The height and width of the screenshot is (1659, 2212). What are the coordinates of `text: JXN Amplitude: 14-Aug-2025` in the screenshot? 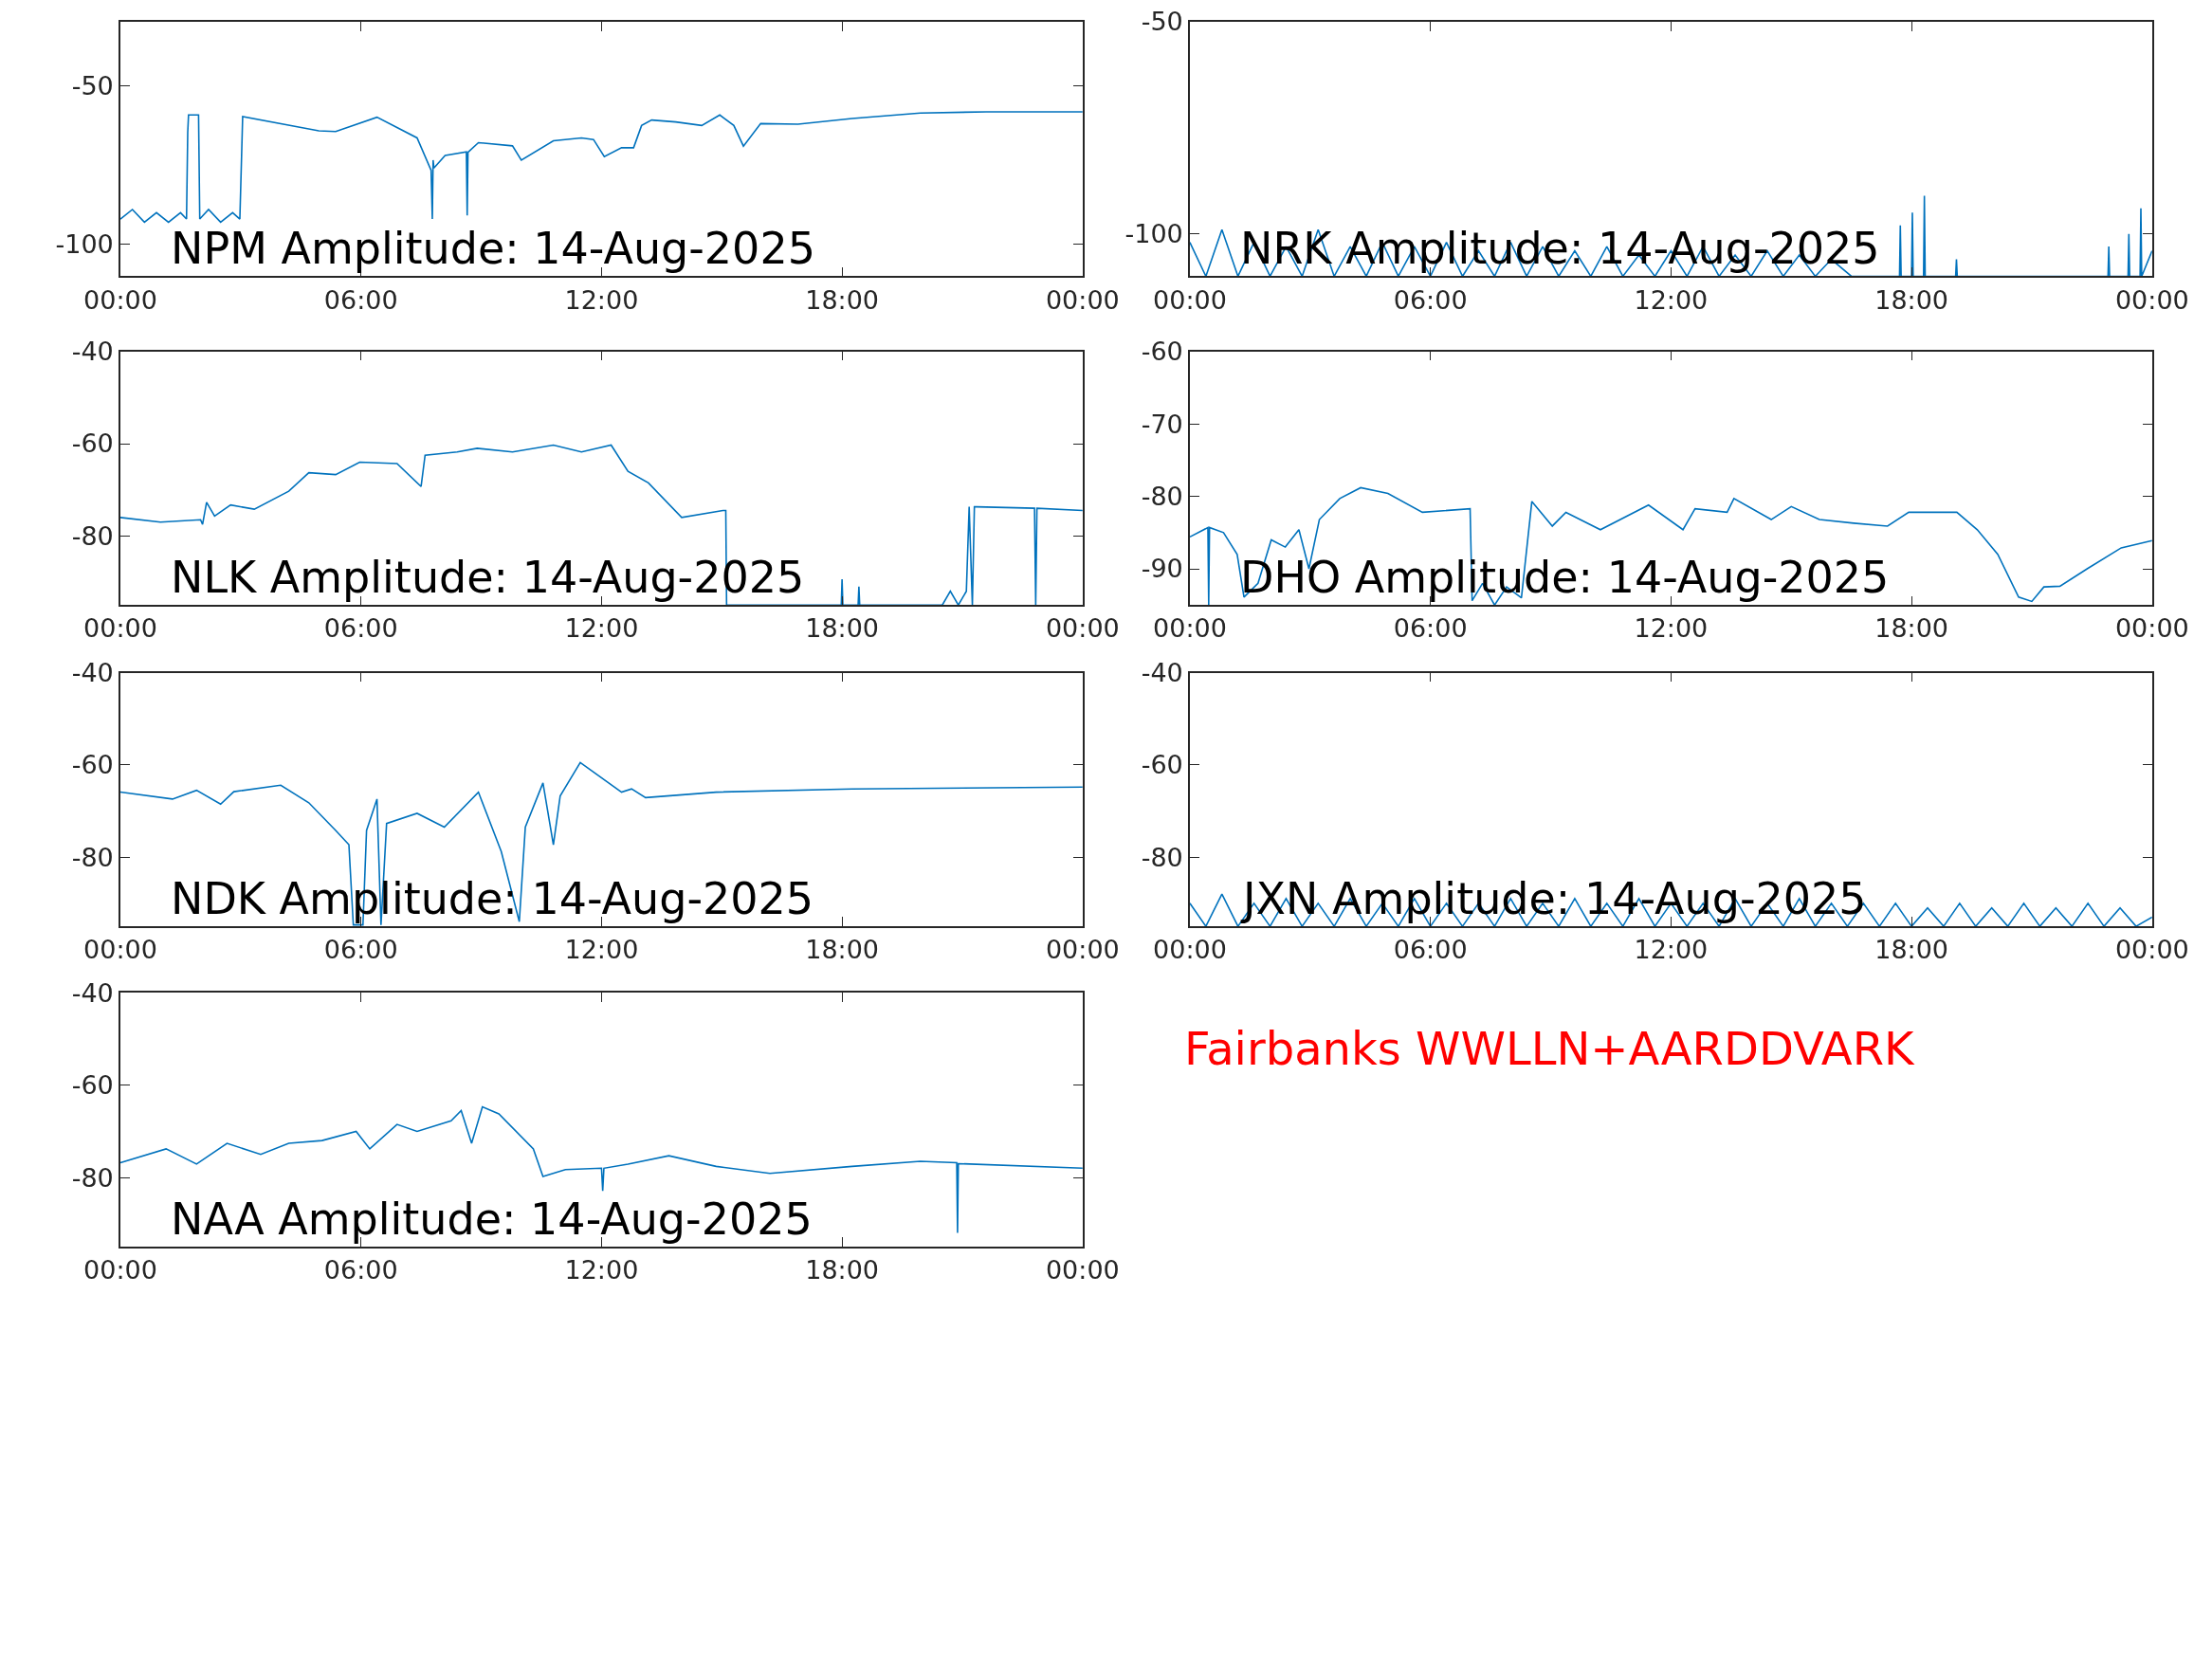 It's located at (1553, 898).